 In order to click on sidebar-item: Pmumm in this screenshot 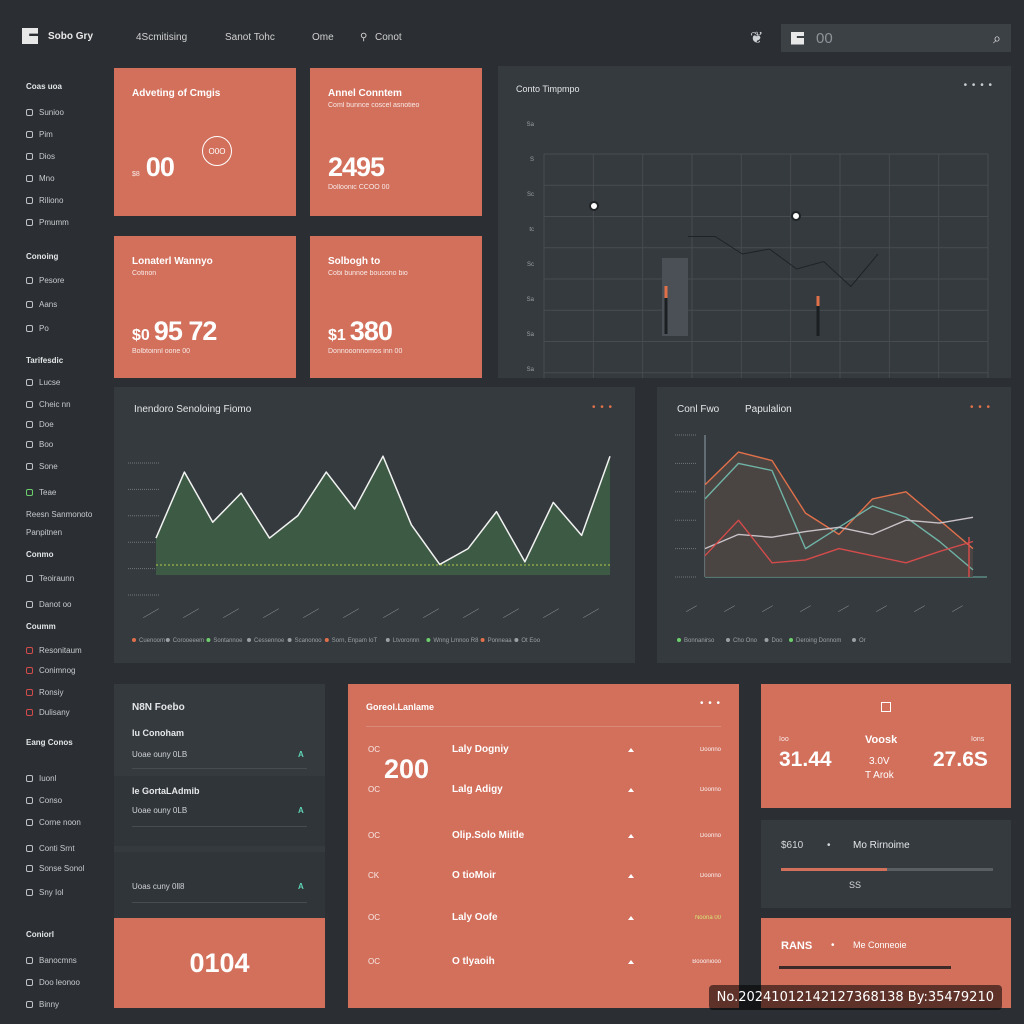, I will do `click(47, 222)`.